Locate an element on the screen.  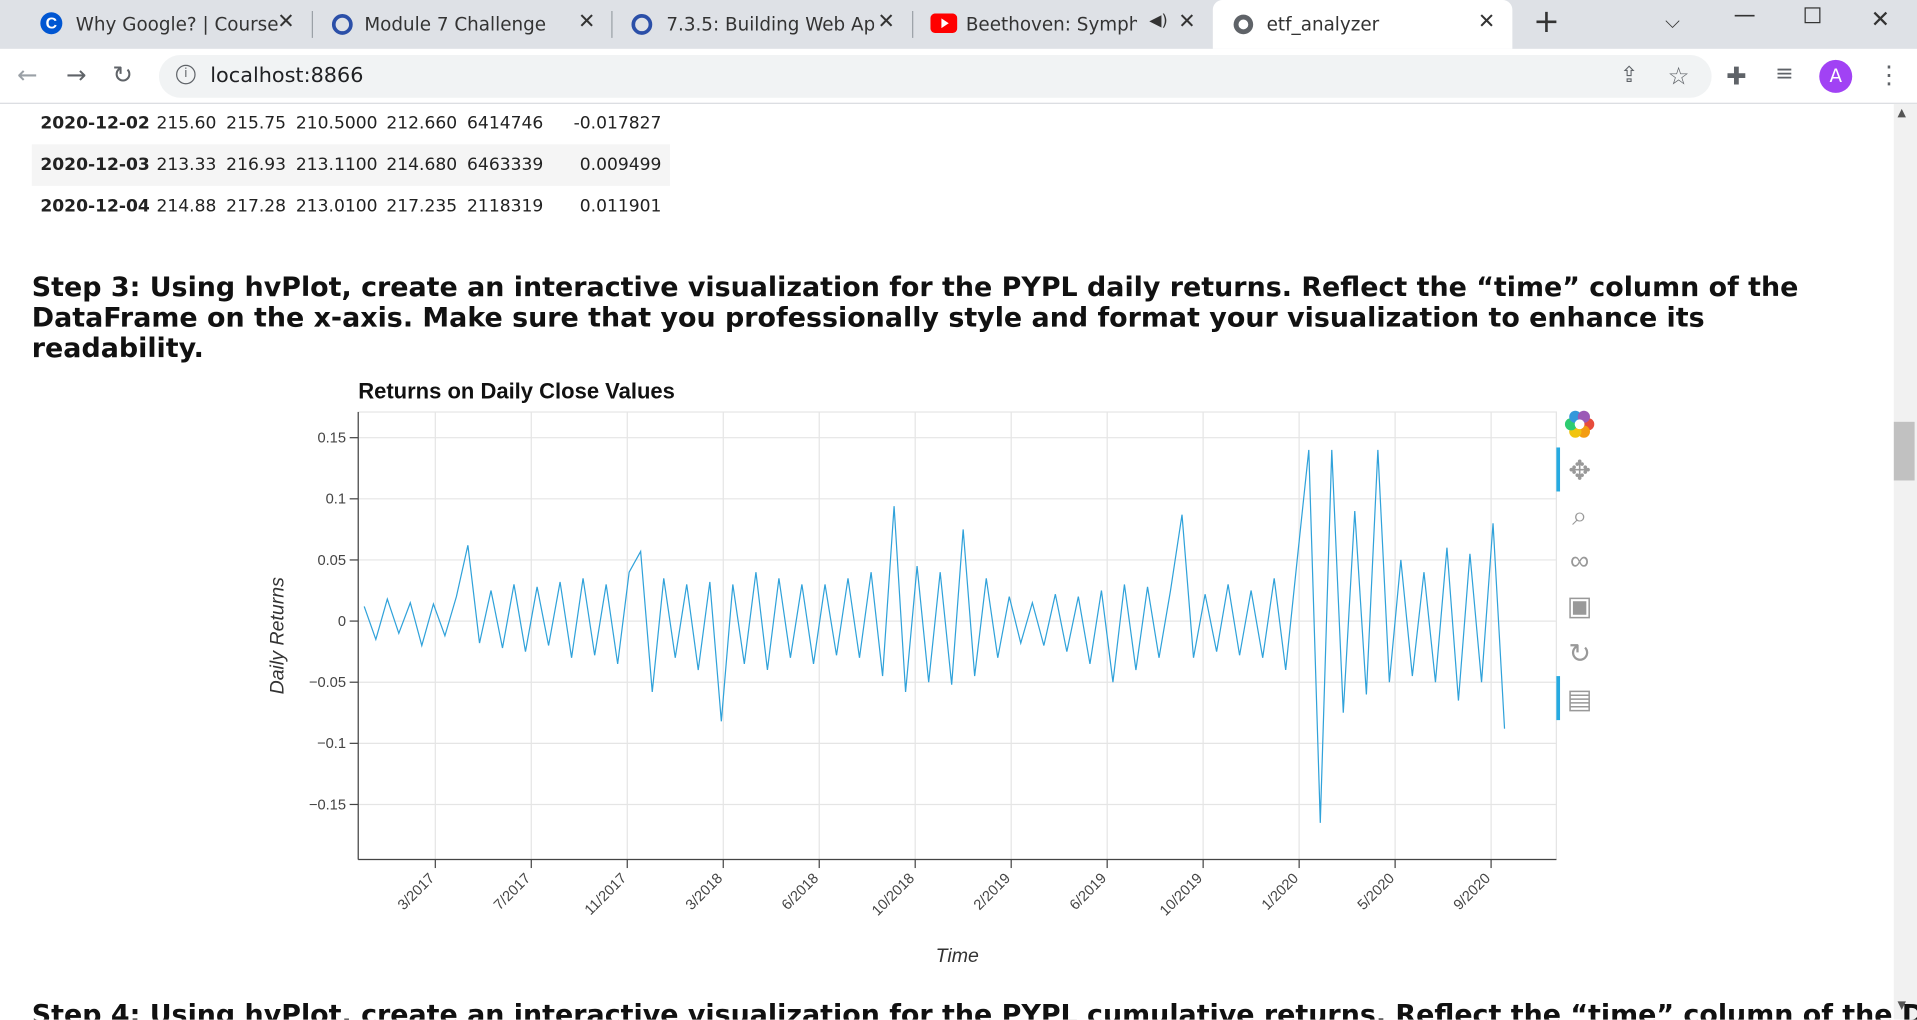
avatar: A is located at coordinates (1836, 76).